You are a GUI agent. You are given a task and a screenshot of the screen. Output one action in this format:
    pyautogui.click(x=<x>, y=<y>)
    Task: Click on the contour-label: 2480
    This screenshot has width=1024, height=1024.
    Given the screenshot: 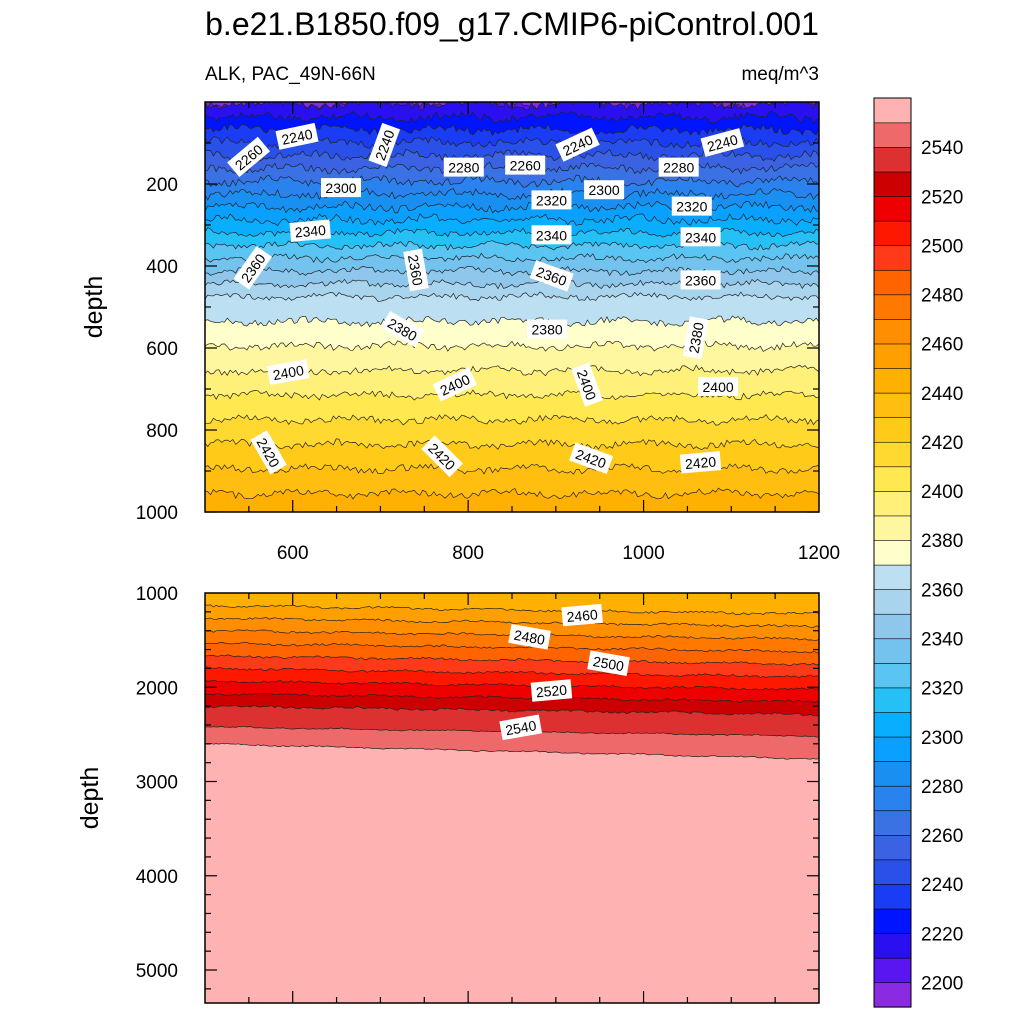 What is the action you would take?
    pyautogui.click(x=529, y=636)
    